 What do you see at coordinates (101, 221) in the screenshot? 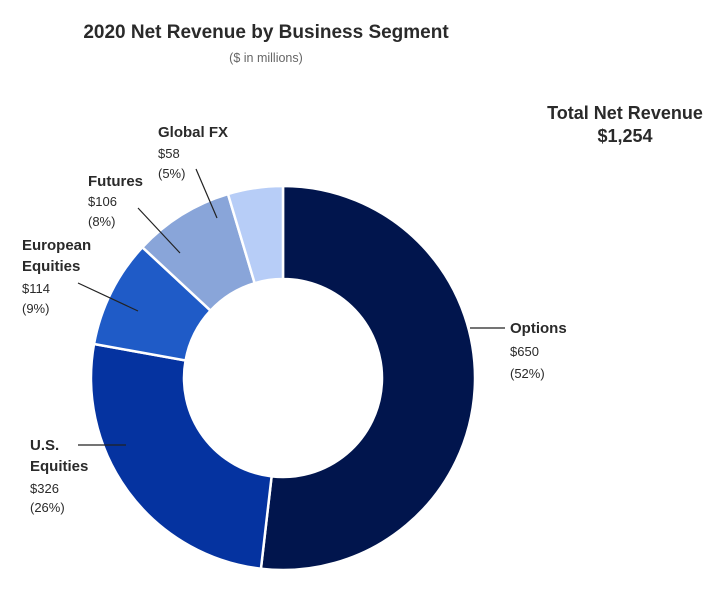
I see `slice-percent-futures: (8%)` at bounding box center [101, 221].